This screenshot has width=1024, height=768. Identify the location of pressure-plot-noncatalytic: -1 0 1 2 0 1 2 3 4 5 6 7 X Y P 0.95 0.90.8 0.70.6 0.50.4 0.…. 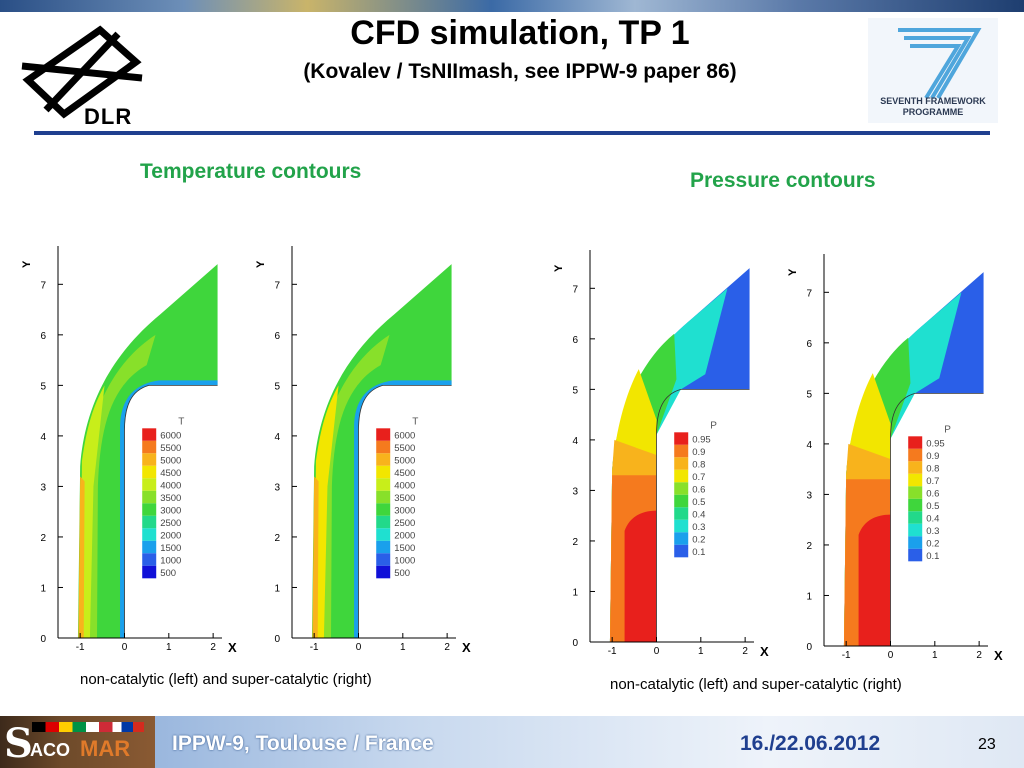
(661, 454).